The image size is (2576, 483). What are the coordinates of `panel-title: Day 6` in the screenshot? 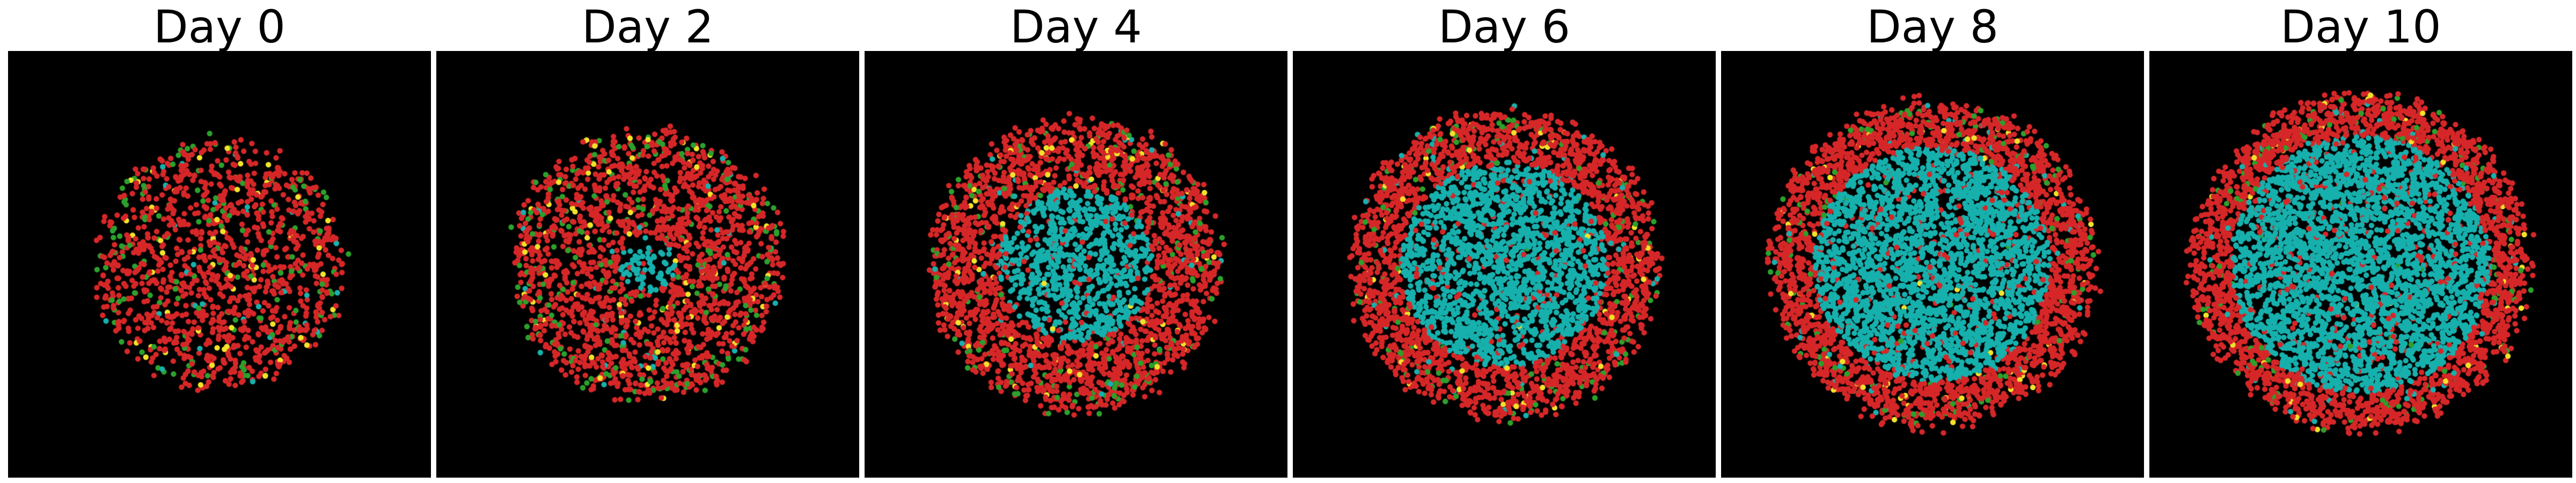 It's located at (1504, 27).